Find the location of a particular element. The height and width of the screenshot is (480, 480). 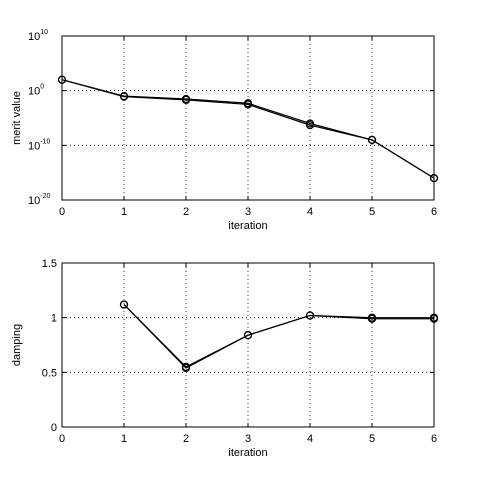

y-tick-label: 100 is located at coordinates (36, 91).